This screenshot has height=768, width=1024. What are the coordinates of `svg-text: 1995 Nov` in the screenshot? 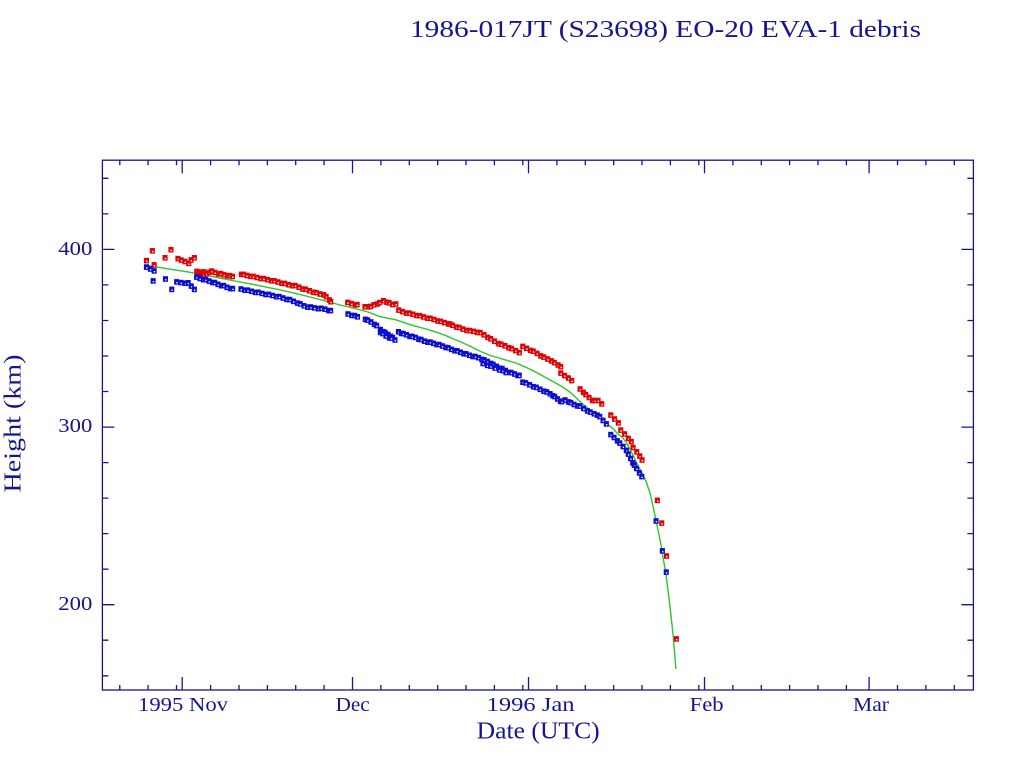 It's located at (183, 705).